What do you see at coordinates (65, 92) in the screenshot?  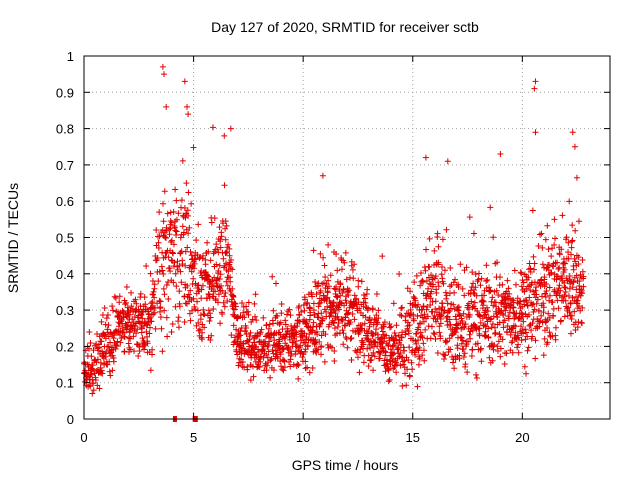 I see `y-tick-label: 0.9` at bounding box center [65, 92].